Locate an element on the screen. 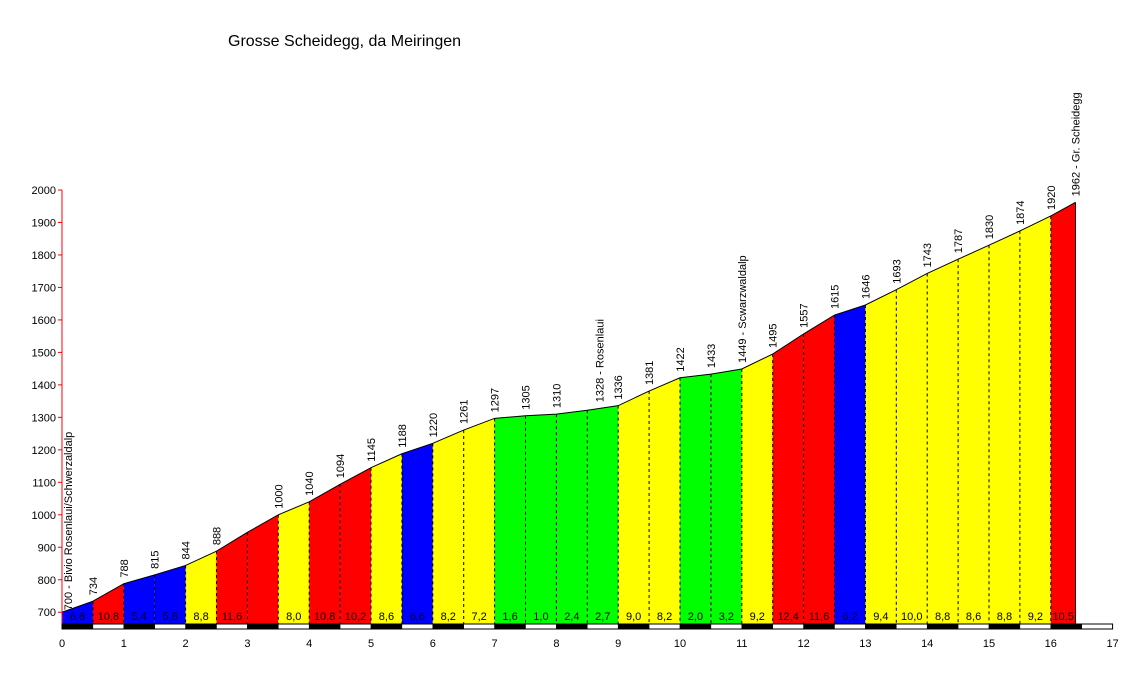  elevation-label-23: 1495 is located at coordinates (774, 336).